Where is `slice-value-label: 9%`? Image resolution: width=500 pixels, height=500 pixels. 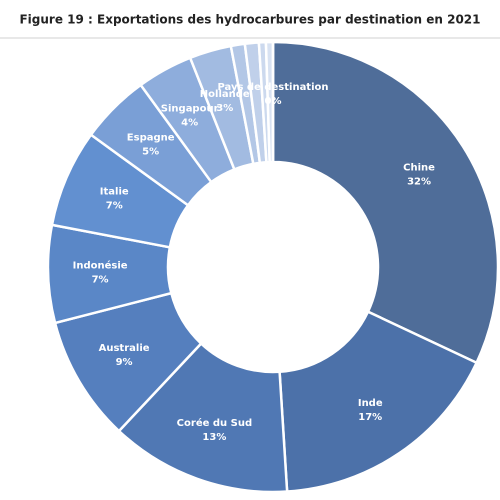 slice-value-label: 9% is located at coordinates (124, 362).